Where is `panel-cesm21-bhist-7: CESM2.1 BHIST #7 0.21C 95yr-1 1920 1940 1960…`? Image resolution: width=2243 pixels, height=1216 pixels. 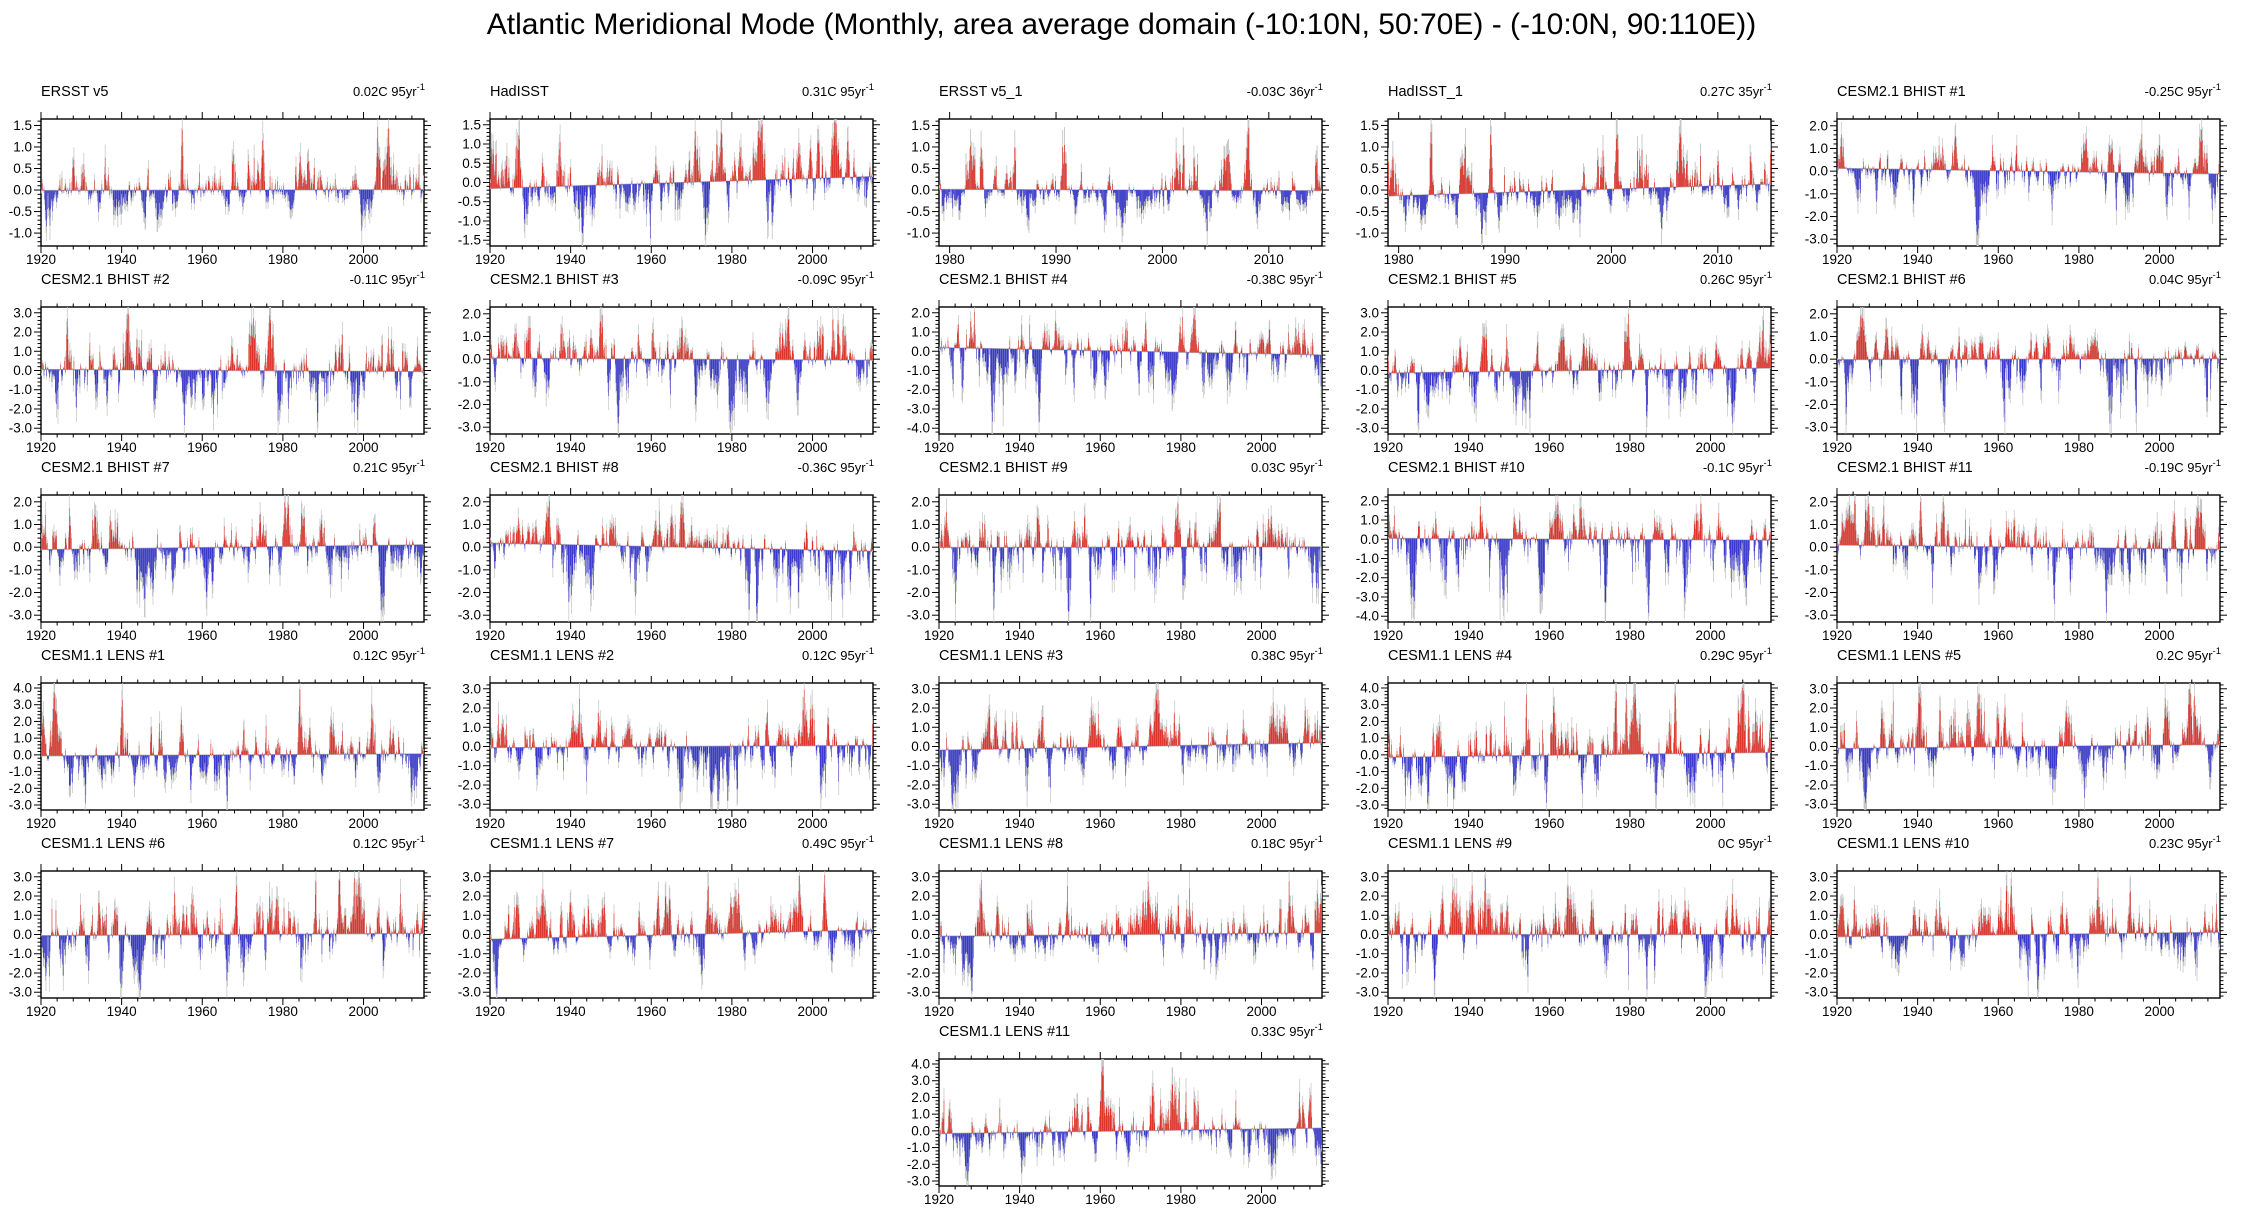 panel-cesm21-bhist-7: CESM2.1 BHIST #7 0.21C 95yr-1 1920 1940 1960… is located at coordinates (224, 548).